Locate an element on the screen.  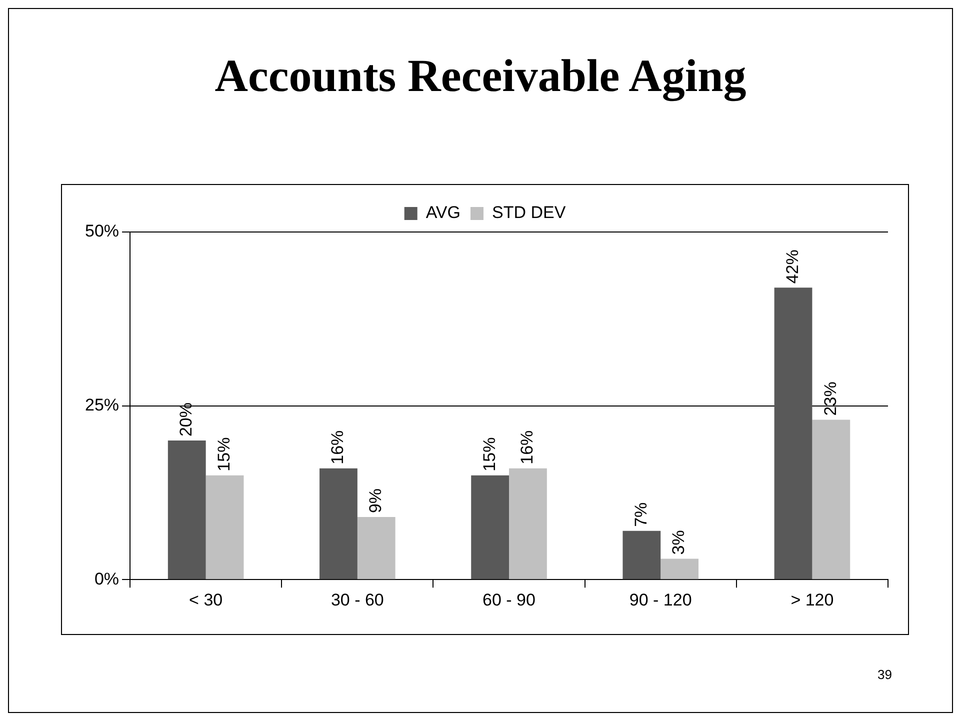
x-tick-label: < 30 is located at coordinates (206, 600).